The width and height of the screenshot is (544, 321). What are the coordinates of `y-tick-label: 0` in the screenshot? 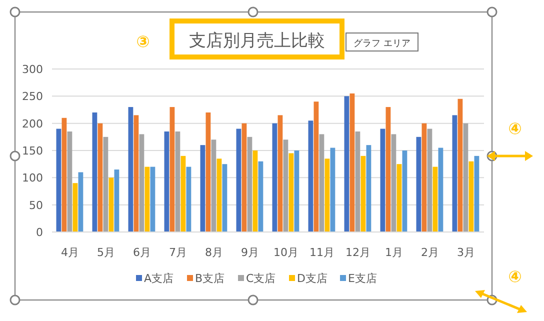 It's located at (39, 232).